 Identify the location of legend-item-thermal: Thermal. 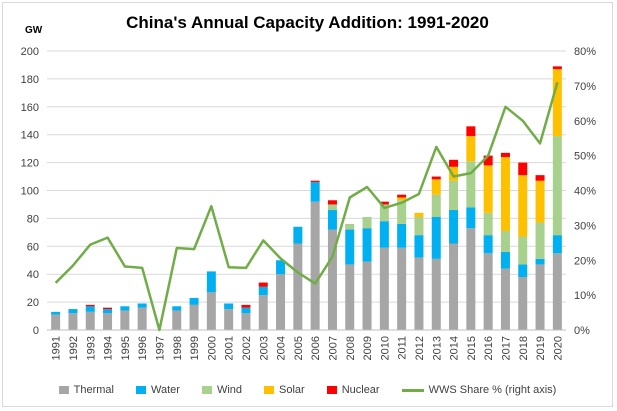
(86, 390).